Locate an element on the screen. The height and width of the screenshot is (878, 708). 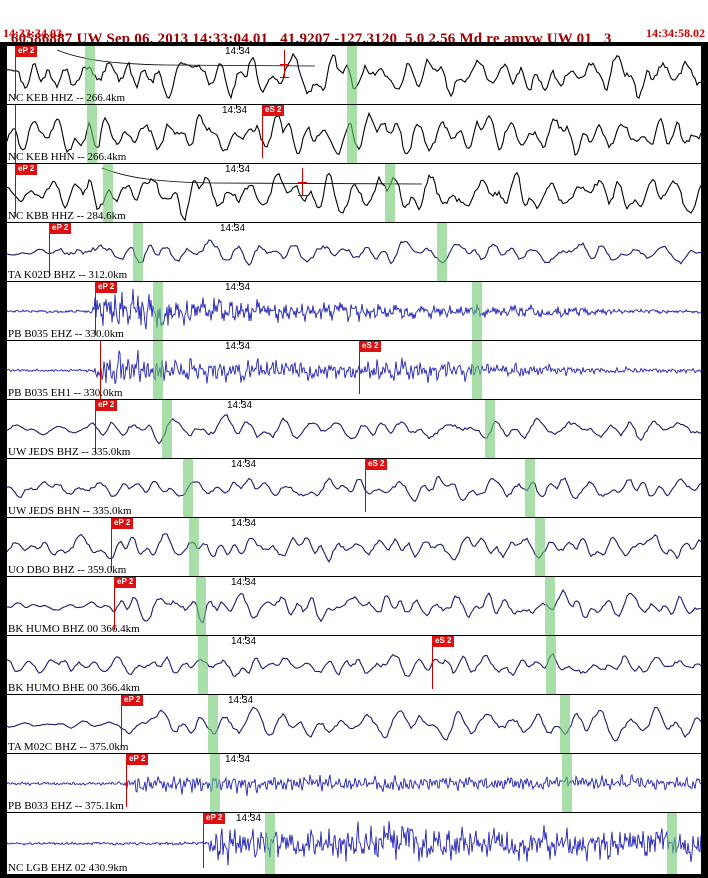
station-label: NC KBB HHZ -- 284.6km is located at coordinates (67, 216).